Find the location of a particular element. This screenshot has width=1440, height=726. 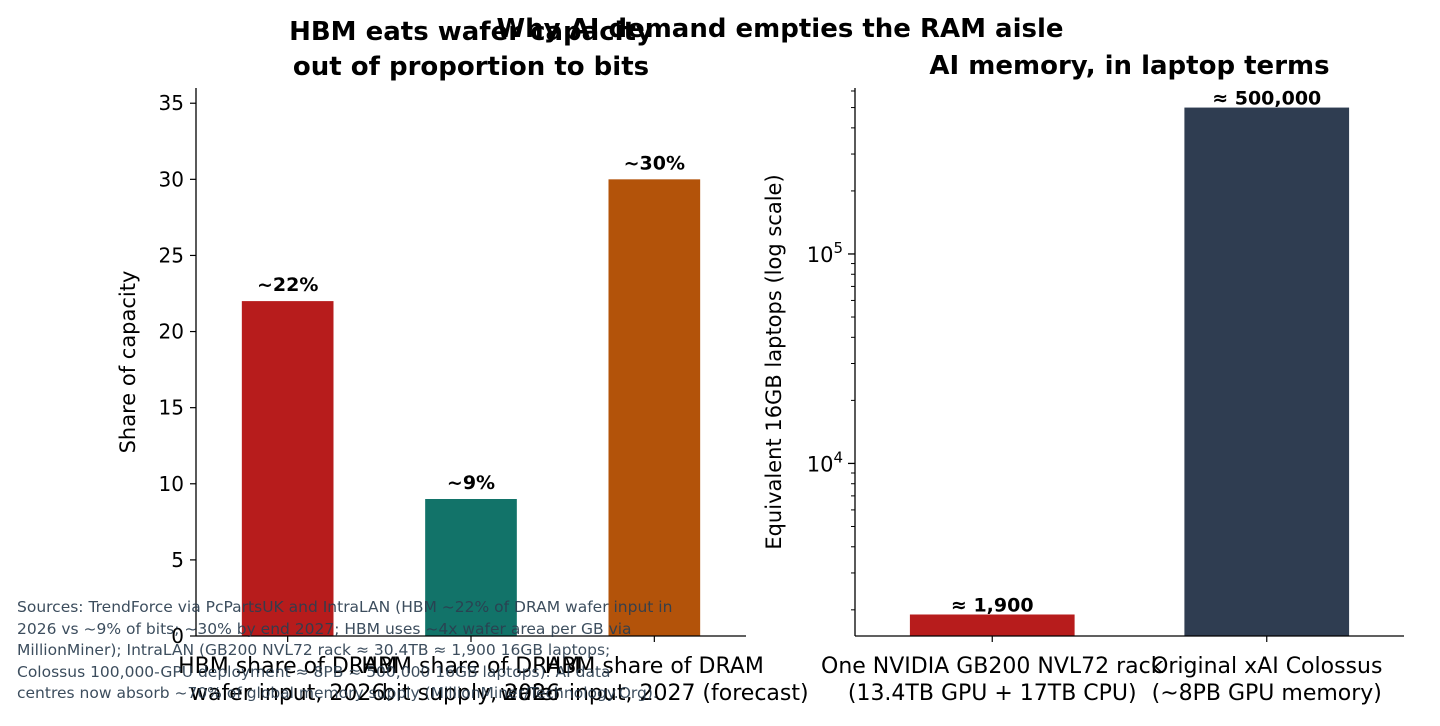

left-x-tick-label: bit supply, 2026 is located at coordinates (471, 693).